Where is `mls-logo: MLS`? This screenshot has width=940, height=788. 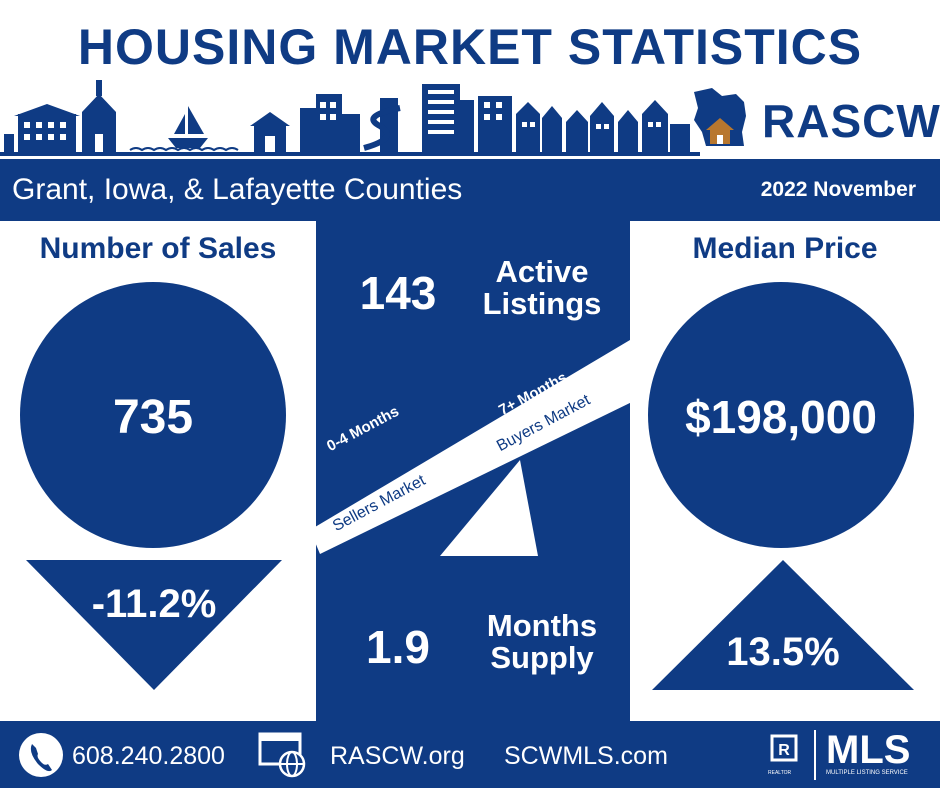 mls-logo: MLS is located at coordinates (868, 750).